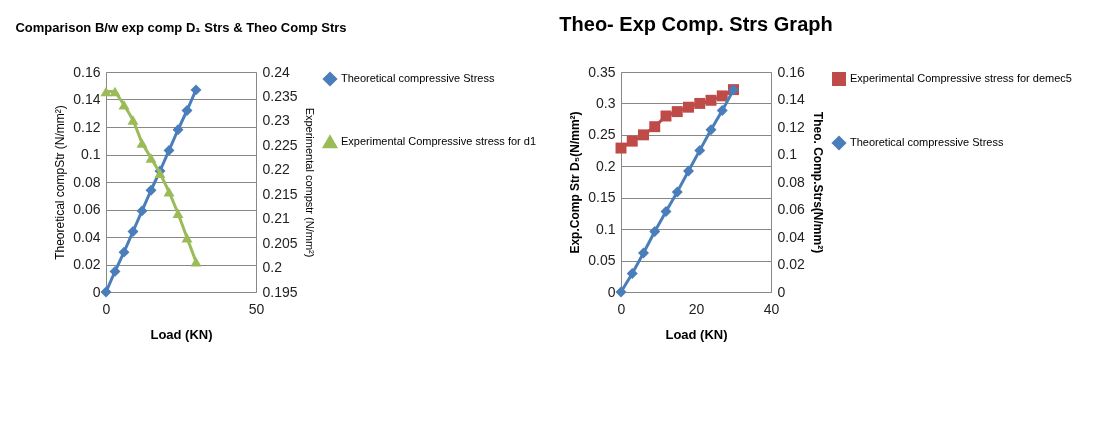  I want to click on y2-axis-title: Experimental compstr (N/mm²), so click(309, 182).